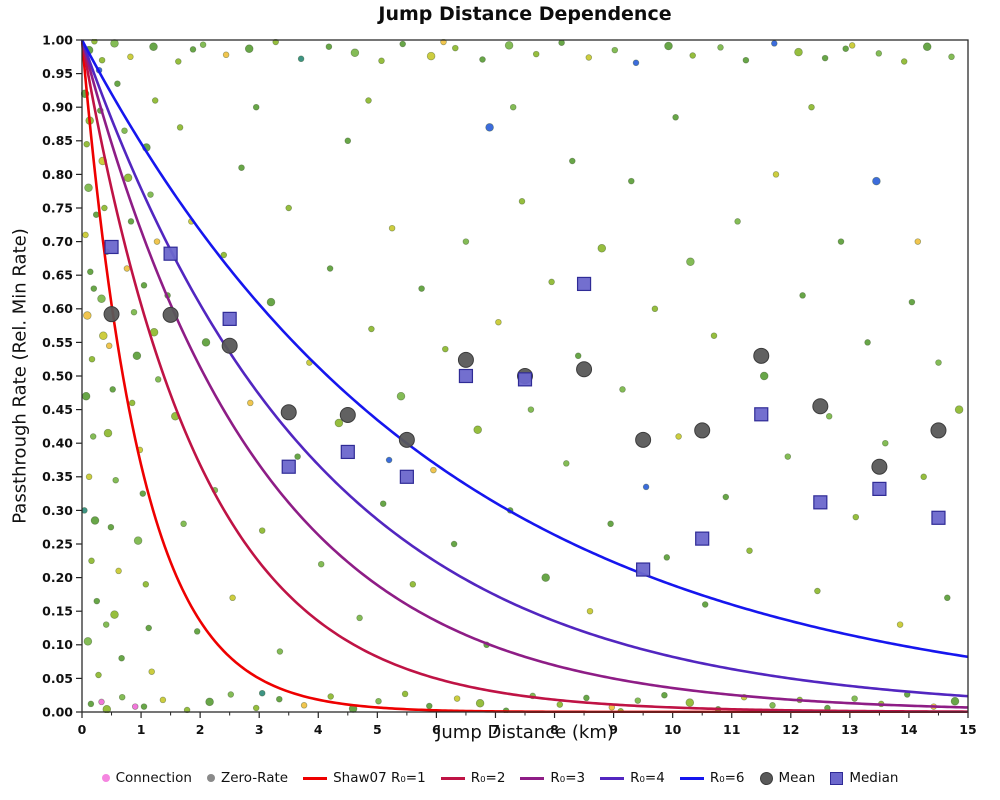 This screenshot has height=800, width=1000. What do you see at coordinates (797, 778) in the screenshot?
I see `legend-label: Mean` at bounding box center [797, 778].